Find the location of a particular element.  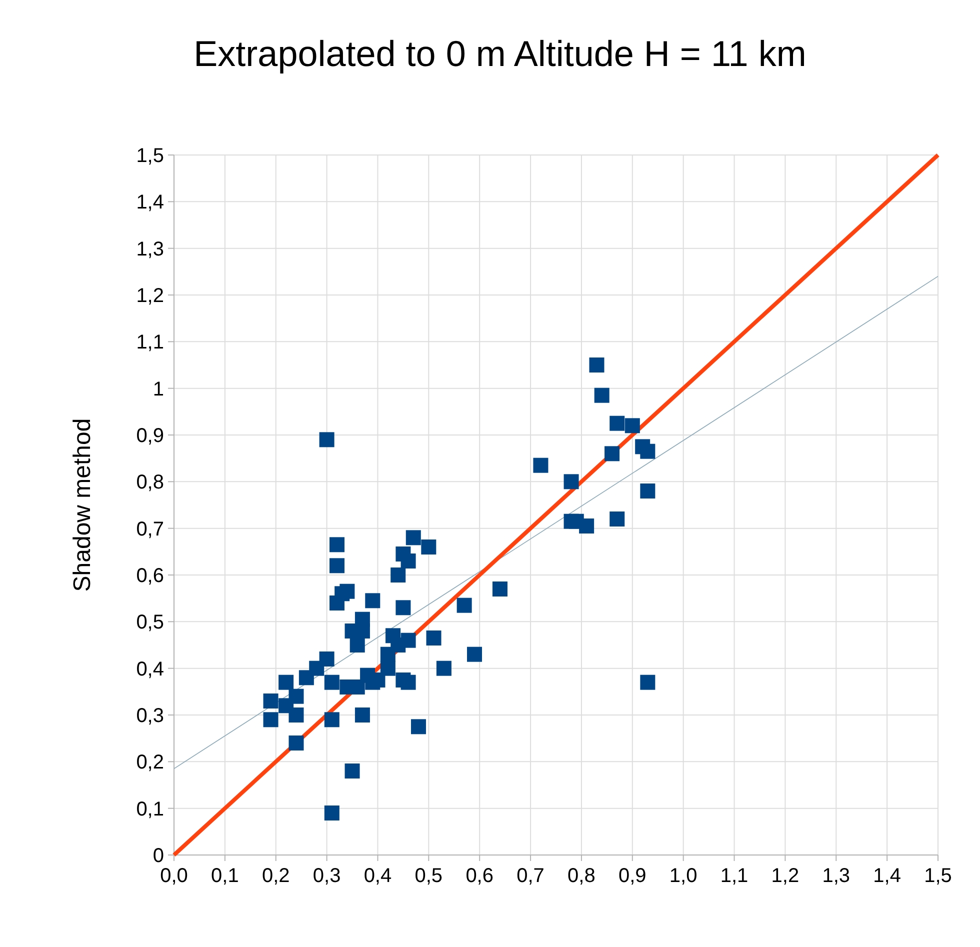

x-tick-label: 0,6 is located at coordinates (480, 876).